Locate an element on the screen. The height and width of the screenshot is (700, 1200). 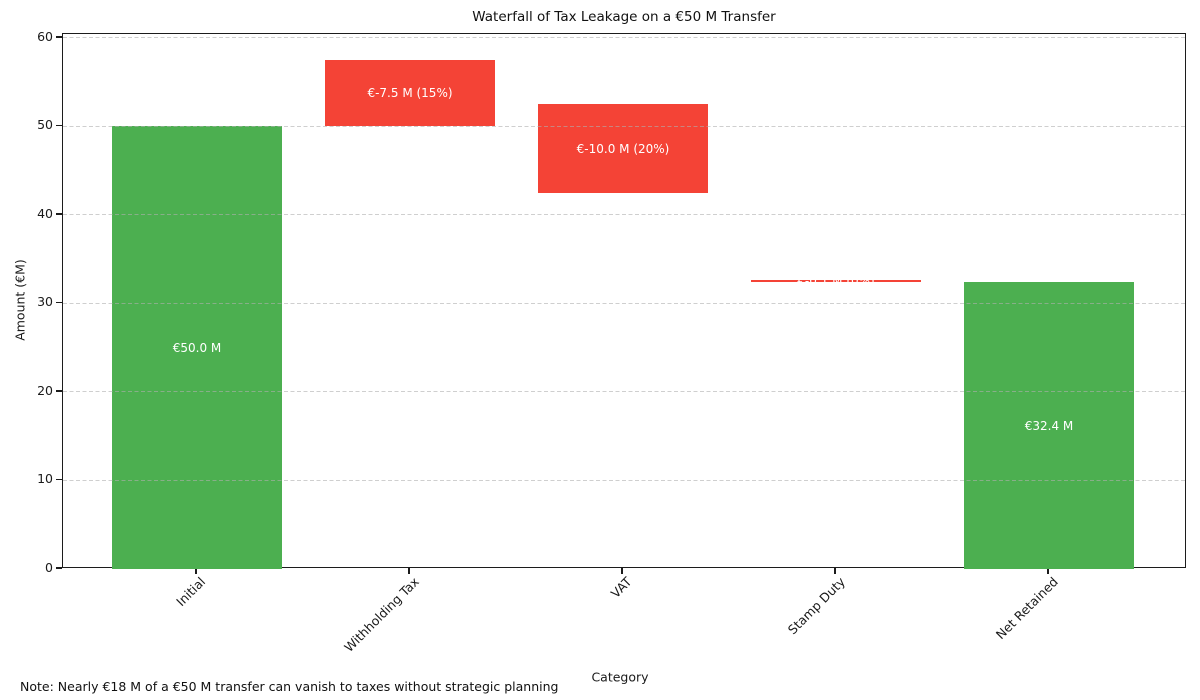
x-tick-mark-stamp-duty is located at coordinates (835, 571).